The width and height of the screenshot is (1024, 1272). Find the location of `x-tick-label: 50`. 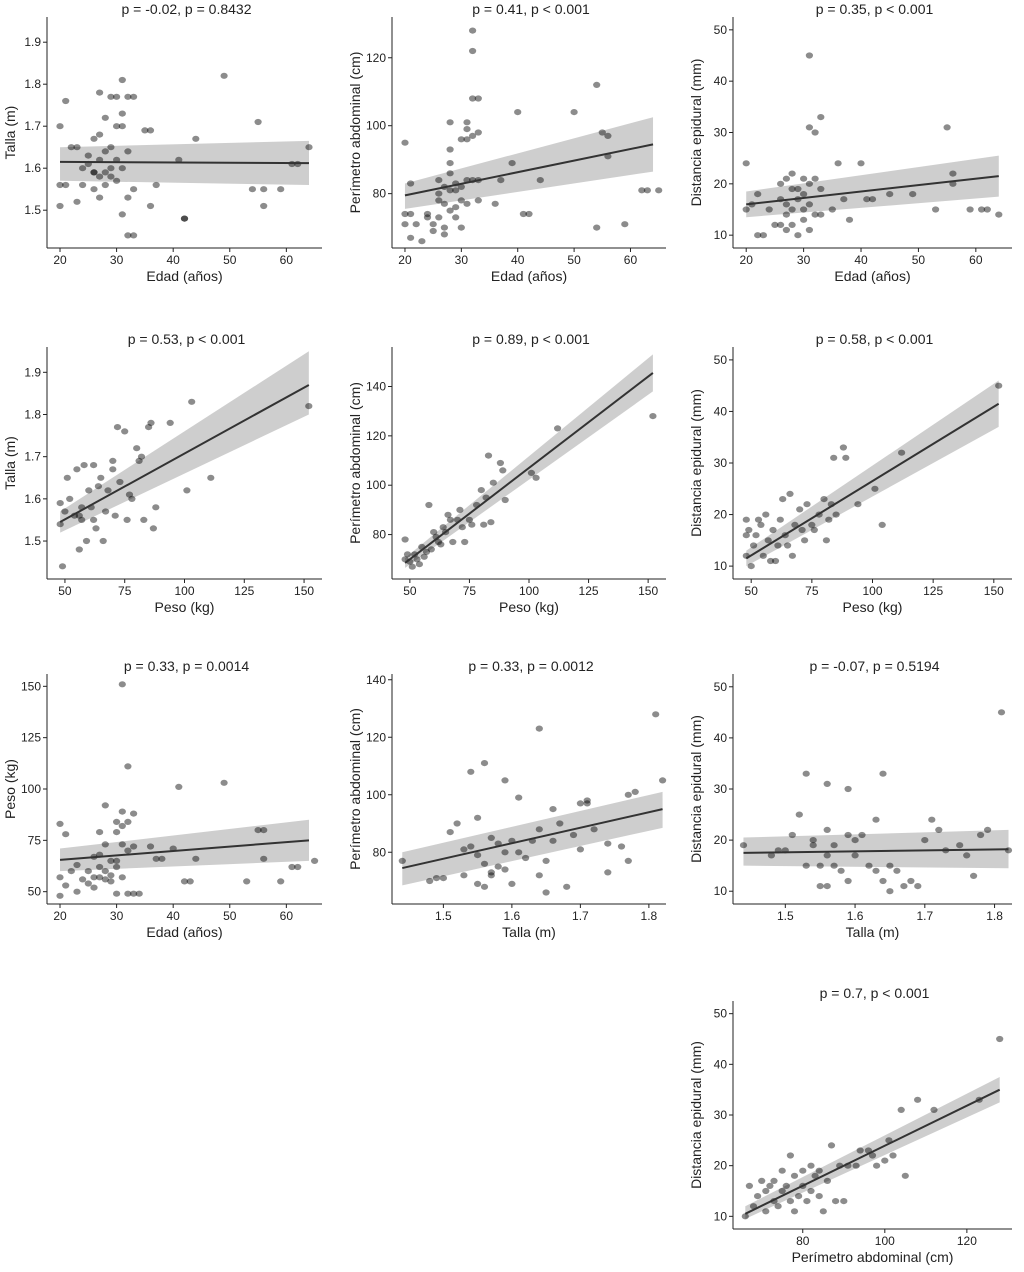

x-tick-label: 50 is located at coordinates (752, 591).